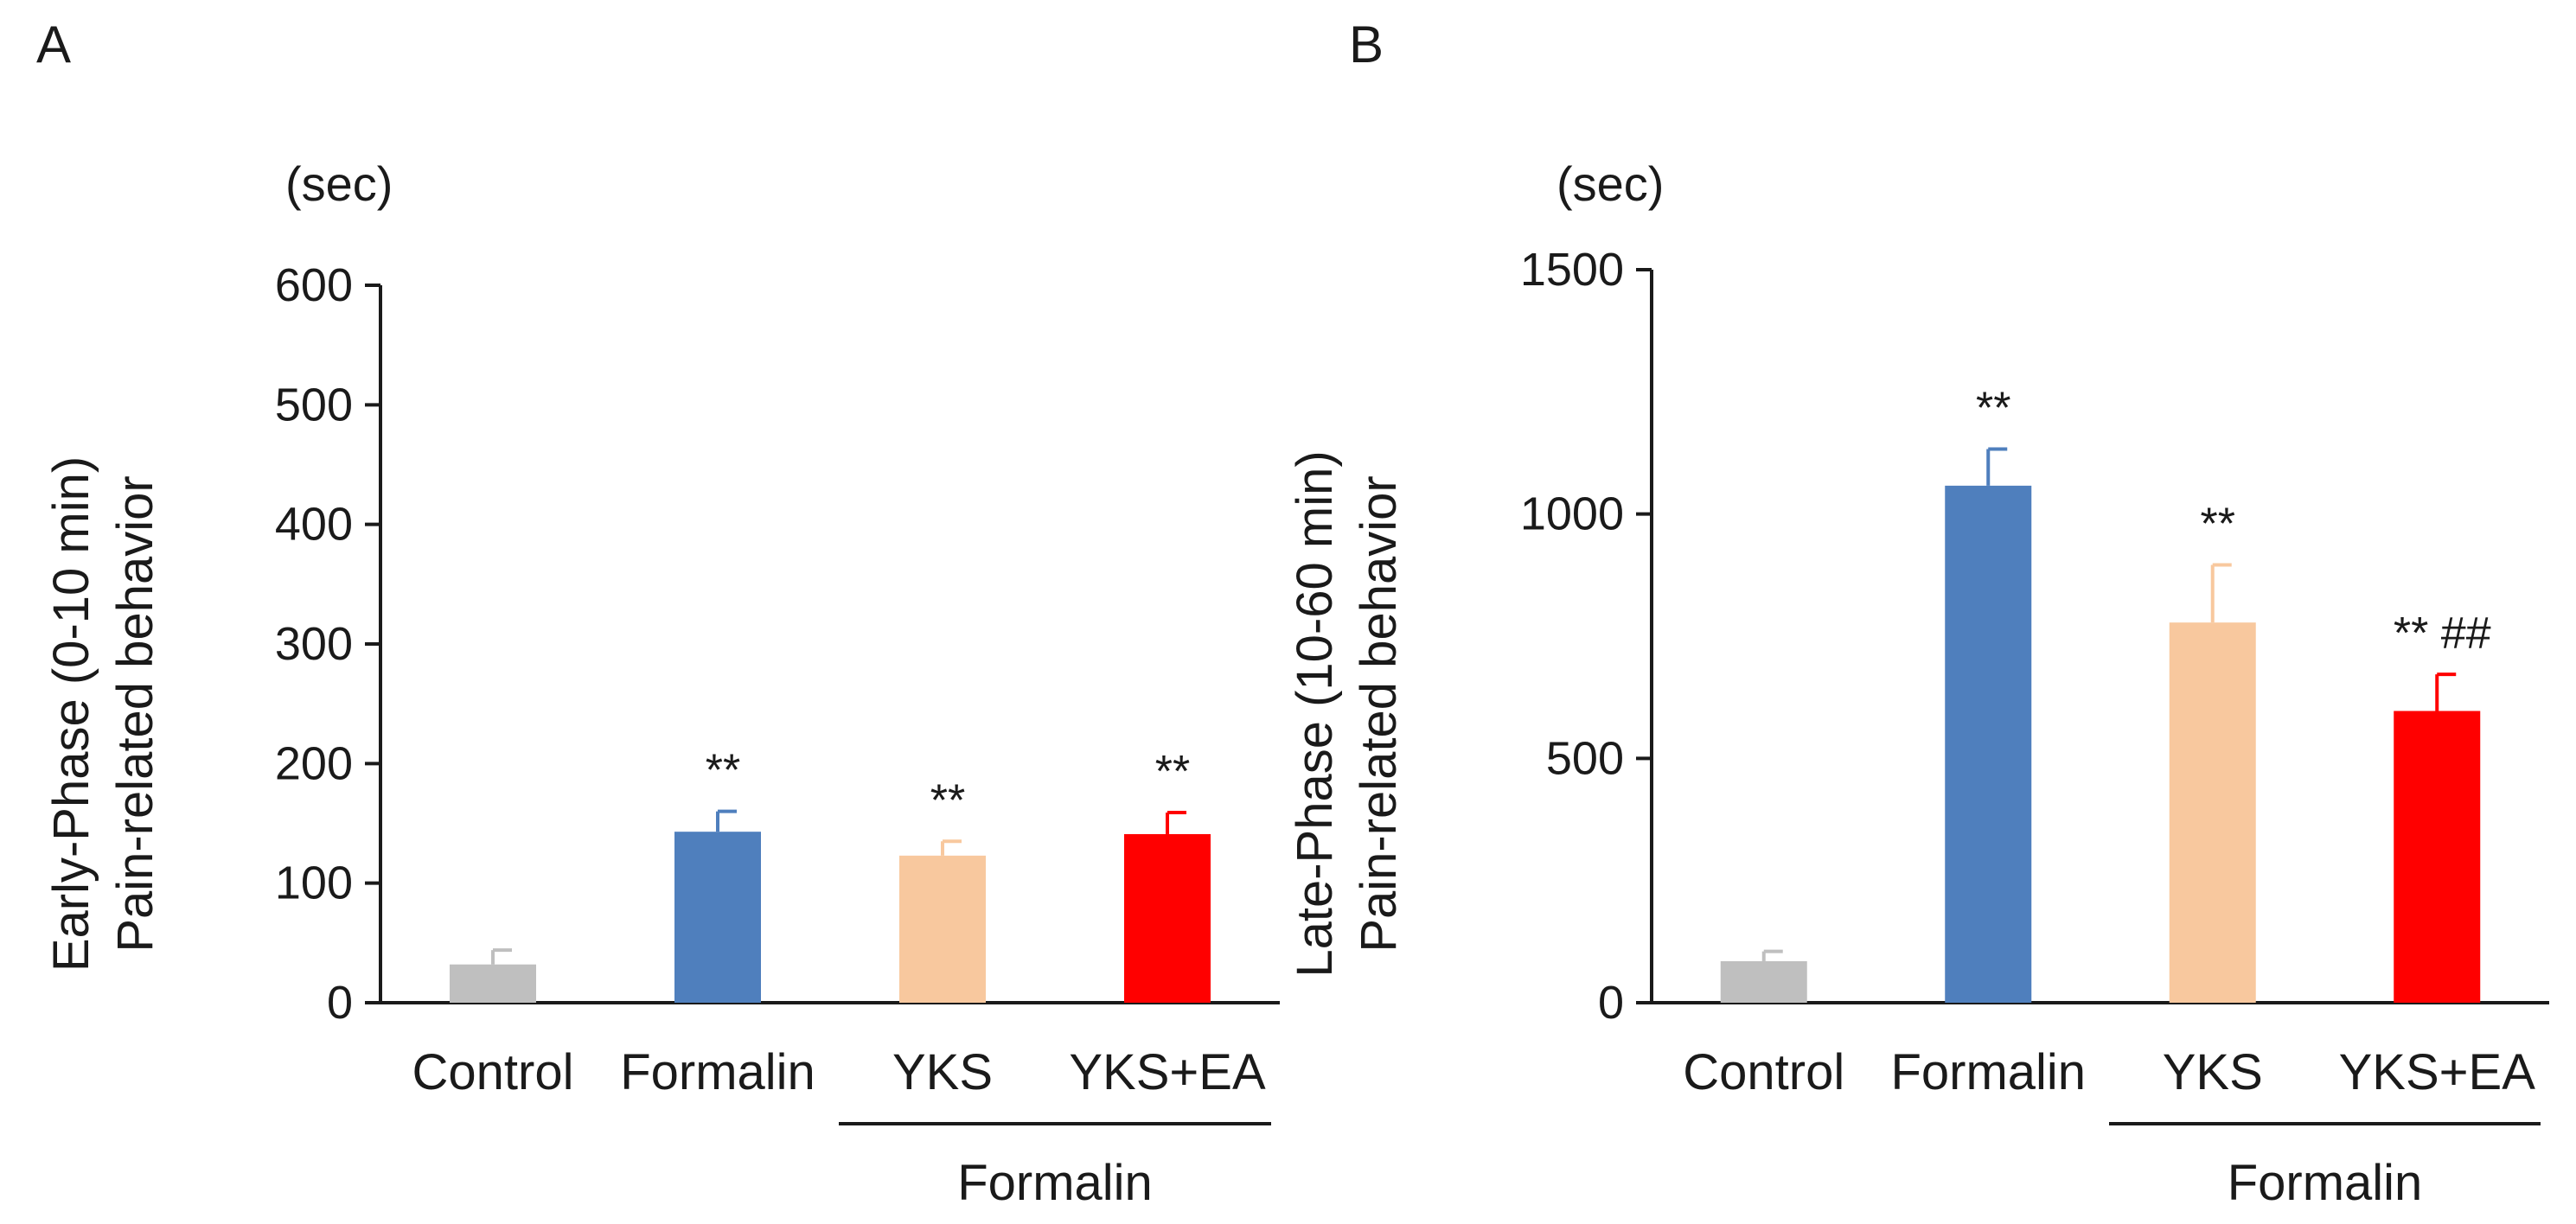 The height and width of the screenshot is (1224, 2576). I want to click on y-ticks: 0 100 200 300 400 500 600, so click(327, 644).